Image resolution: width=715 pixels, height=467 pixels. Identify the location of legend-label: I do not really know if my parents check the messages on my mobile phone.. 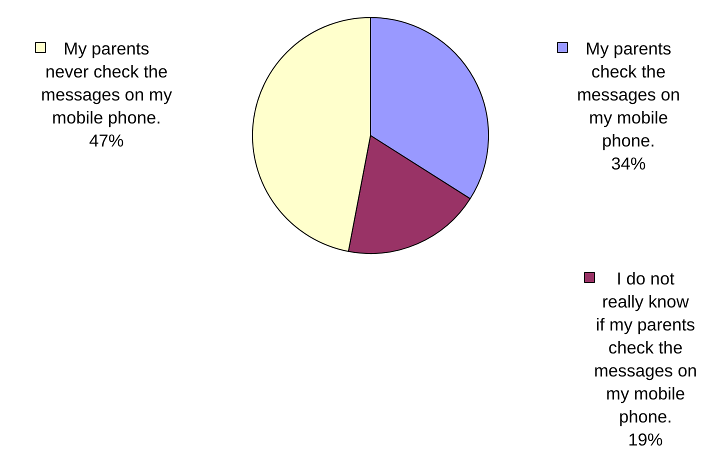
(646, 347).